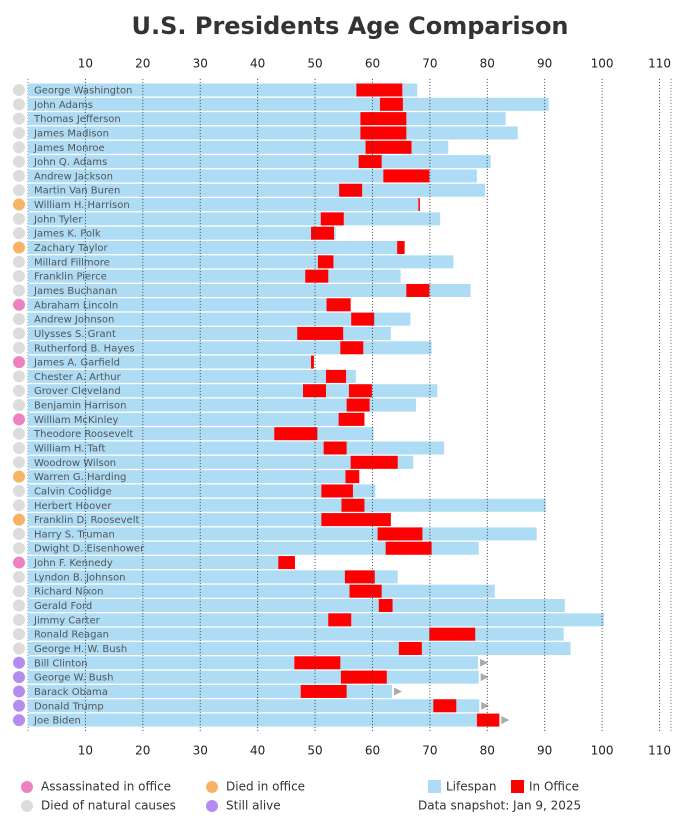 The height and width of the screenshot is (824, 700). What do you see at coordinates (372, 64) in the screenshot?
I see `x-tick-label-top: 60` at bounding box center [372, 64].